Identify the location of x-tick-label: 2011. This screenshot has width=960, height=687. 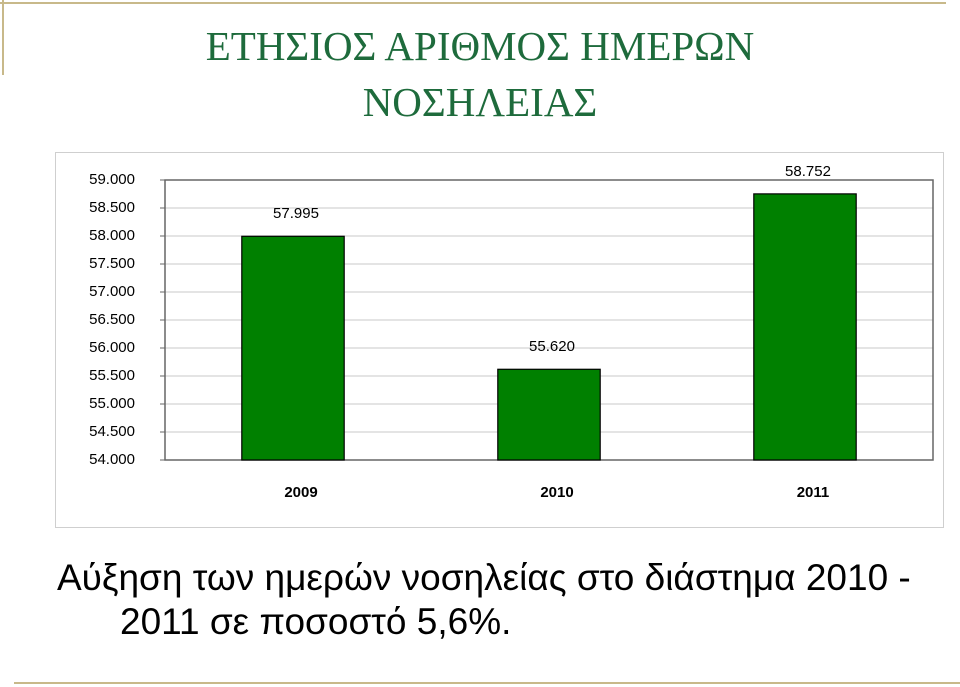
(813, 492).